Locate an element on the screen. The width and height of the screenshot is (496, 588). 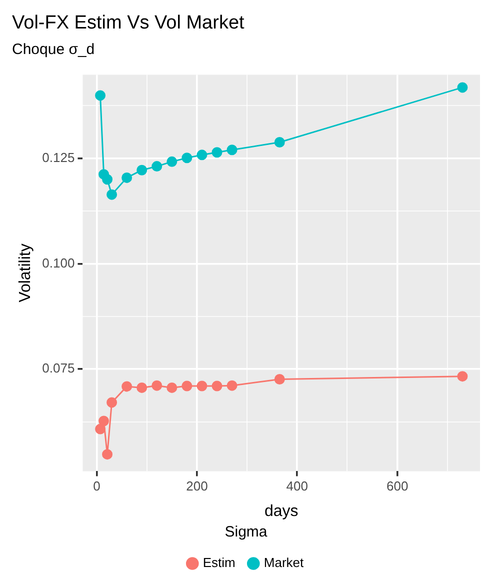
x-axis-title: days is located at coordinates (281, 511).